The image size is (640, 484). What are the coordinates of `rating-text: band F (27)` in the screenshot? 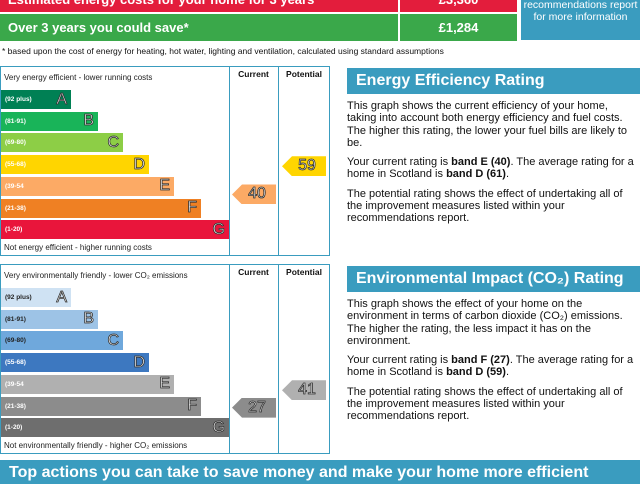 It's located at (480, 360).